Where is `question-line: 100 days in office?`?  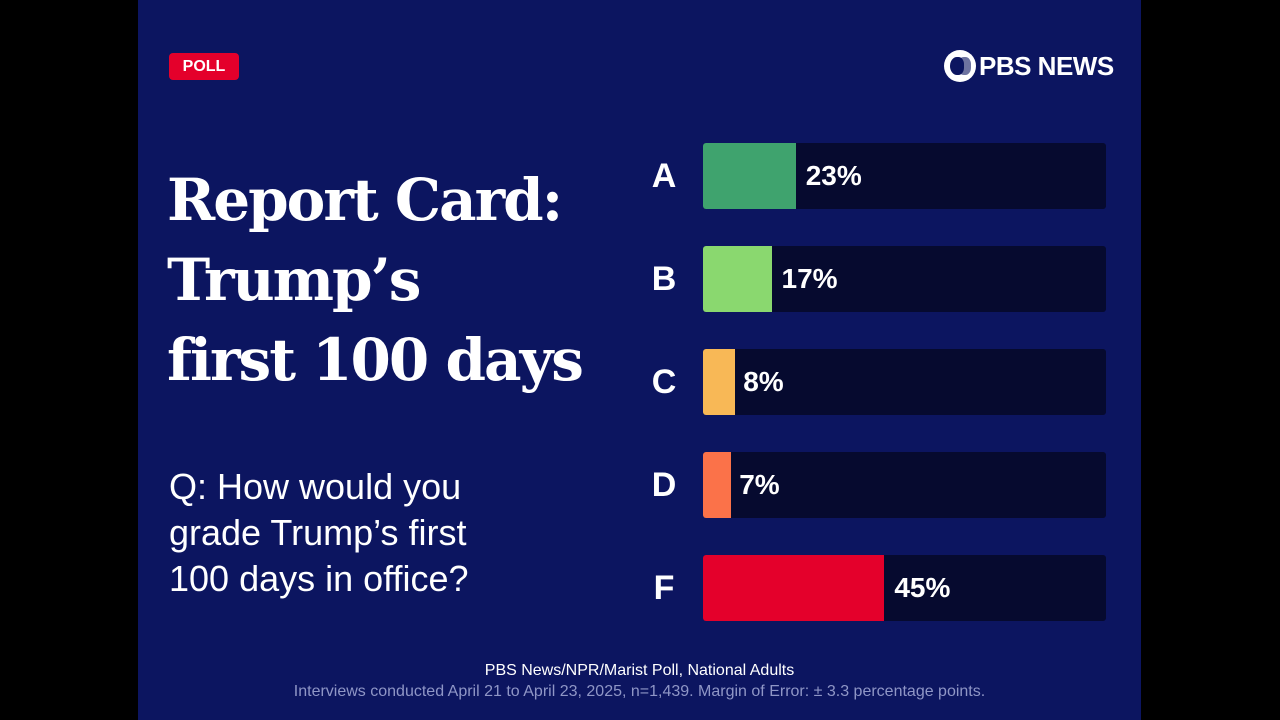 question-line: 100 days in office? is located at coordinates (319, 578).